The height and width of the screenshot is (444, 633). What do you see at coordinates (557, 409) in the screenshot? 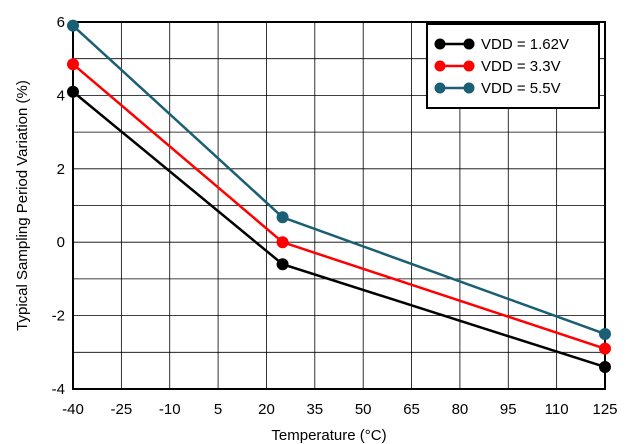
I see `x-tick-label: 110` at bounding box center [557, 409].